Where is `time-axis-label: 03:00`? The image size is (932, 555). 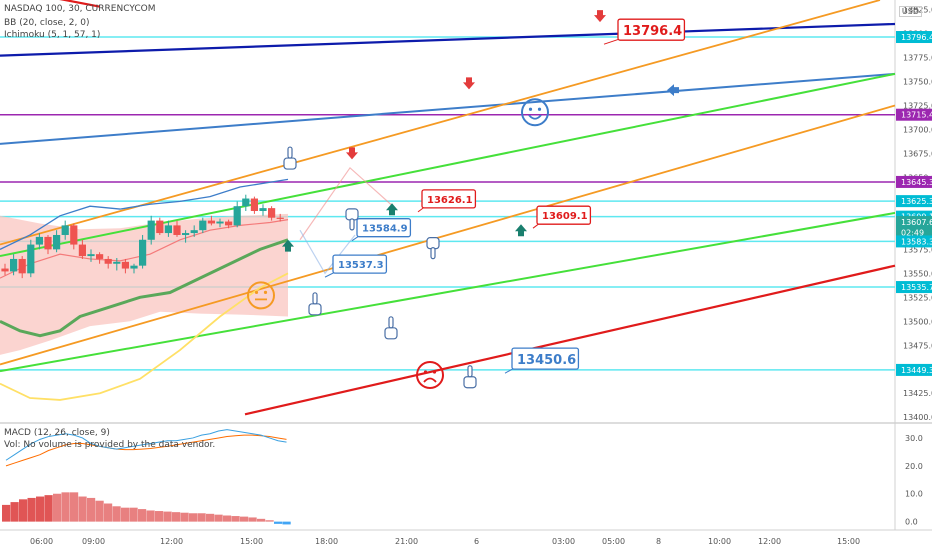 time-axis-label: 03:00 is located at coordinates (563, 541).